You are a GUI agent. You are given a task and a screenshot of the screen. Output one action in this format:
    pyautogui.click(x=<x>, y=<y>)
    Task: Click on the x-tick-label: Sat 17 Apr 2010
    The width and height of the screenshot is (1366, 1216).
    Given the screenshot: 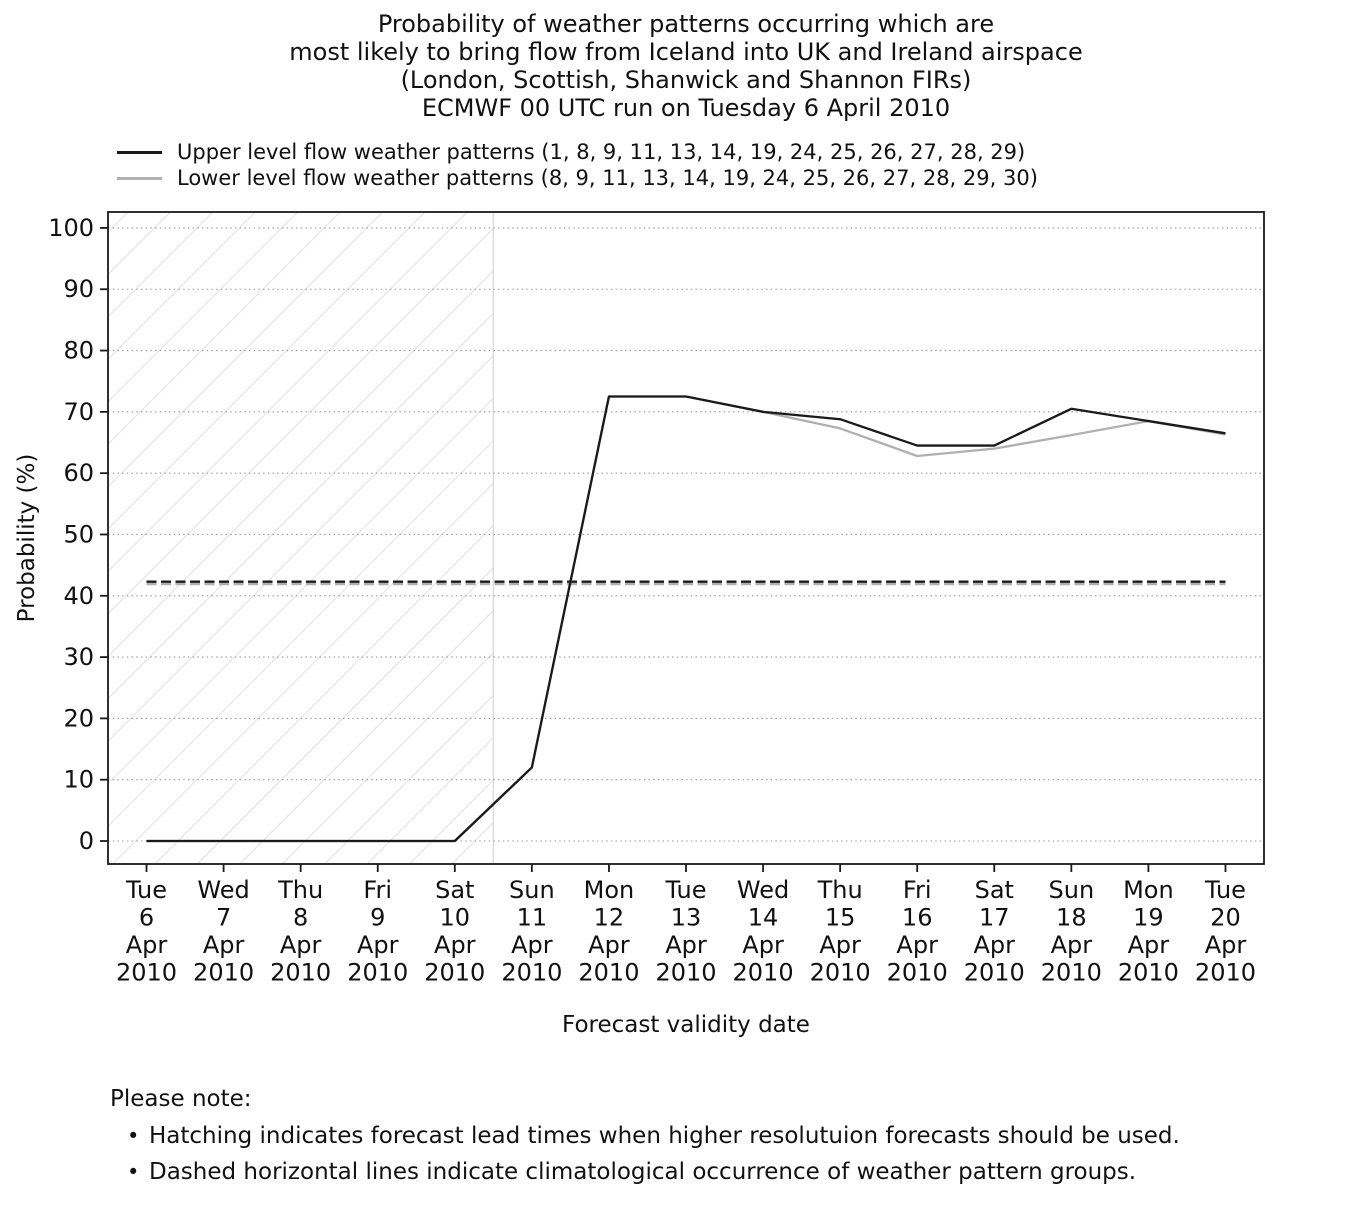 What is the action you would take?
    pyautogui.click(x=994, y=931)
    